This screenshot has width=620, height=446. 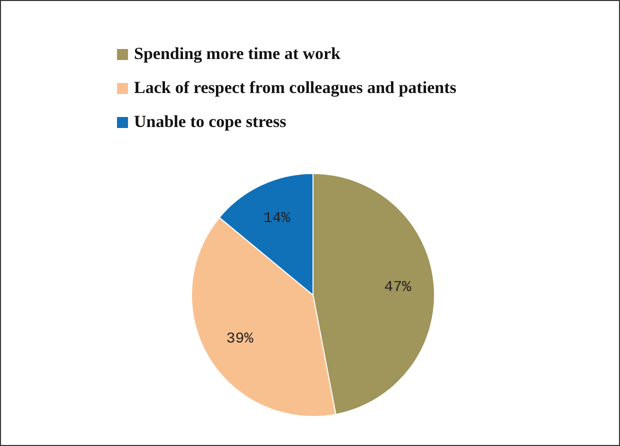 What do you see at coordinates (237, 54) in the screenshot?
I see `legend-label: Spending more time at work` at bounding box center [237, 54].